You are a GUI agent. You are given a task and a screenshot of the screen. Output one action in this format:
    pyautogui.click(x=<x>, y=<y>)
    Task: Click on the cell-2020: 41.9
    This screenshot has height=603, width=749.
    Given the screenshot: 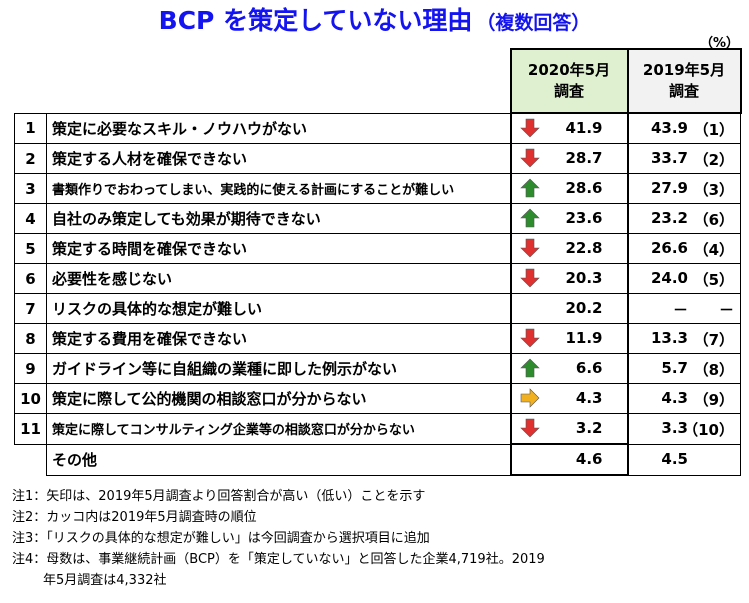 What is the action you would take?
    pyautogui.click(x=569, y=128)
    